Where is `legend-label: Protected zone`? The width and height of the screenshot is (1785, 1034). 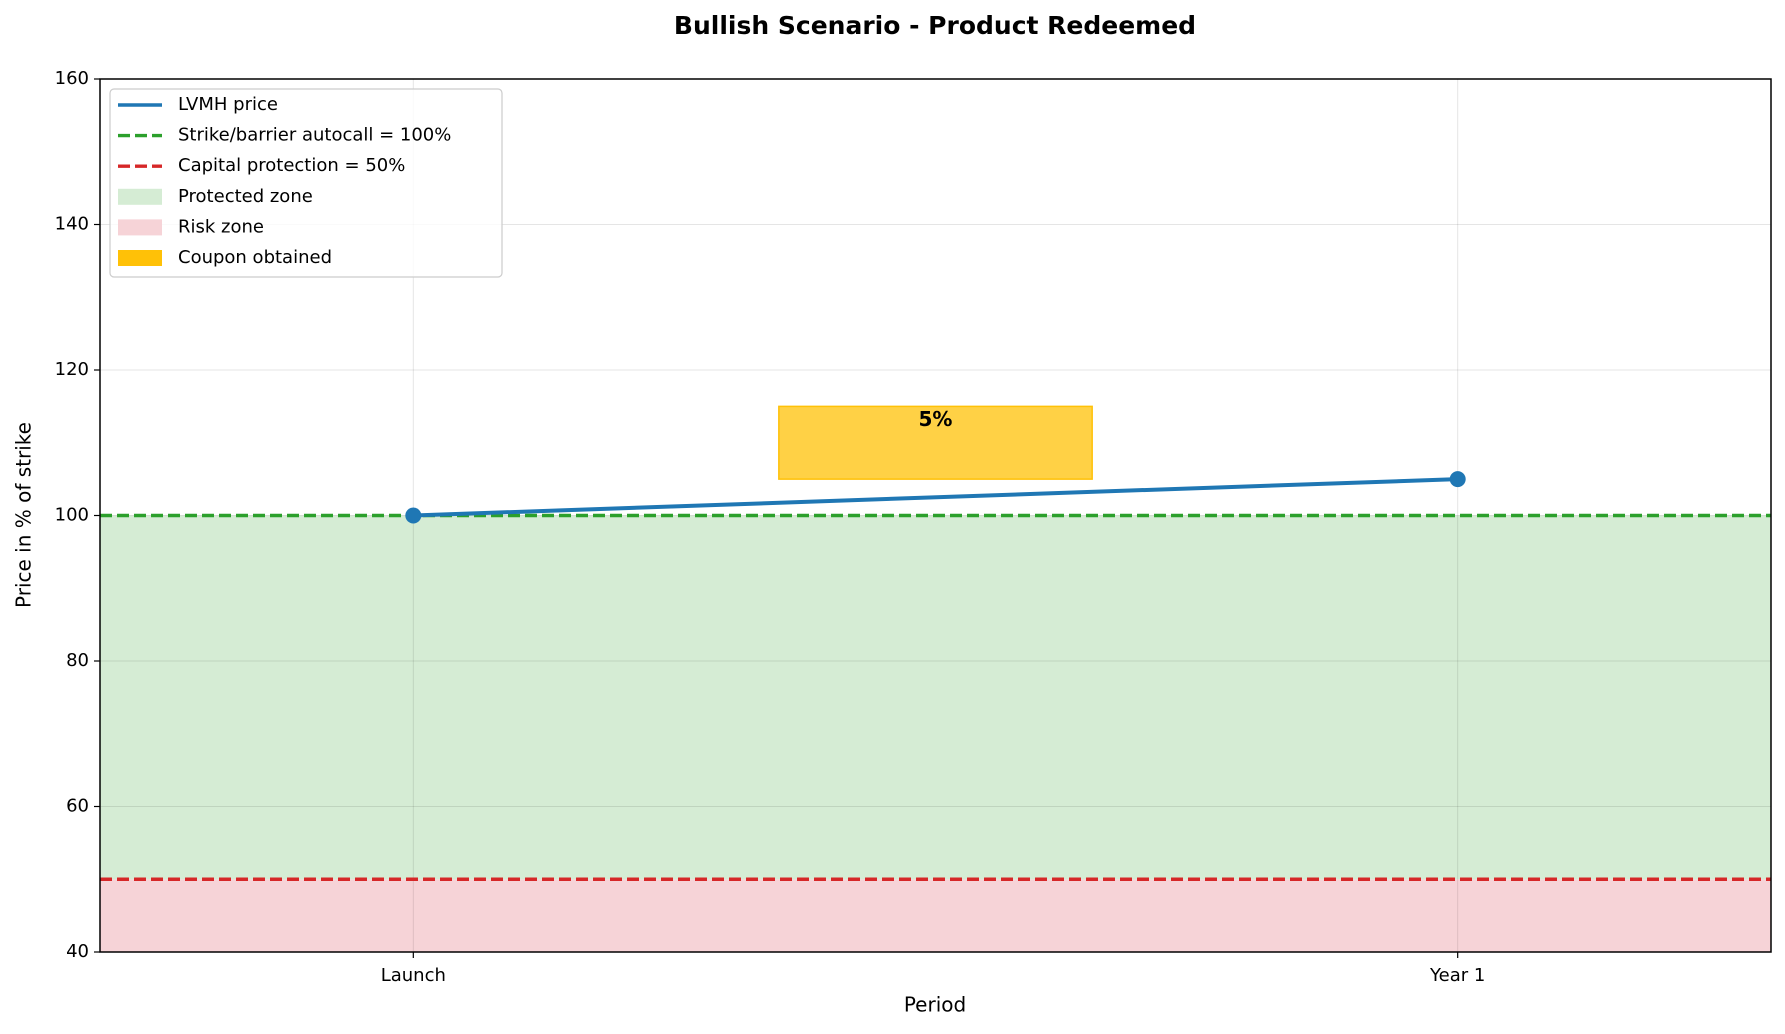
legend-label: Protected zone is located at coordinates (245, 196).